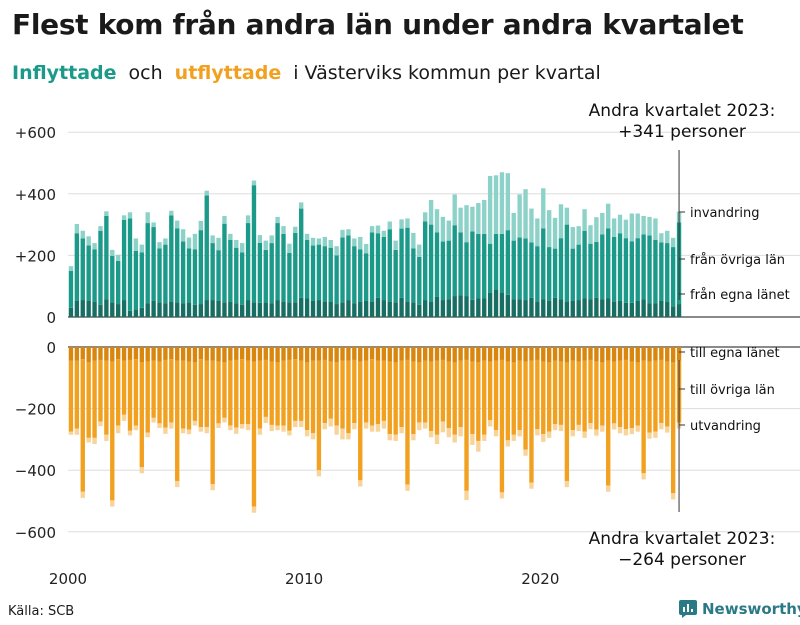 The image size is (800, 625). I want to click on logo-text: Newsworthy, so click(751, 609).